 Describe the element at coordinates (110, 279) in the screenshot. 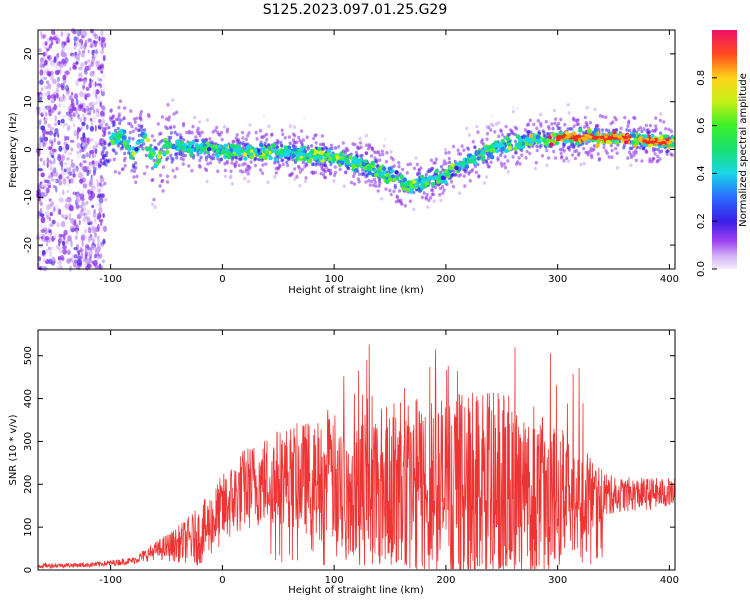

I see `spectrogram-xtick-label: -100` at that location.